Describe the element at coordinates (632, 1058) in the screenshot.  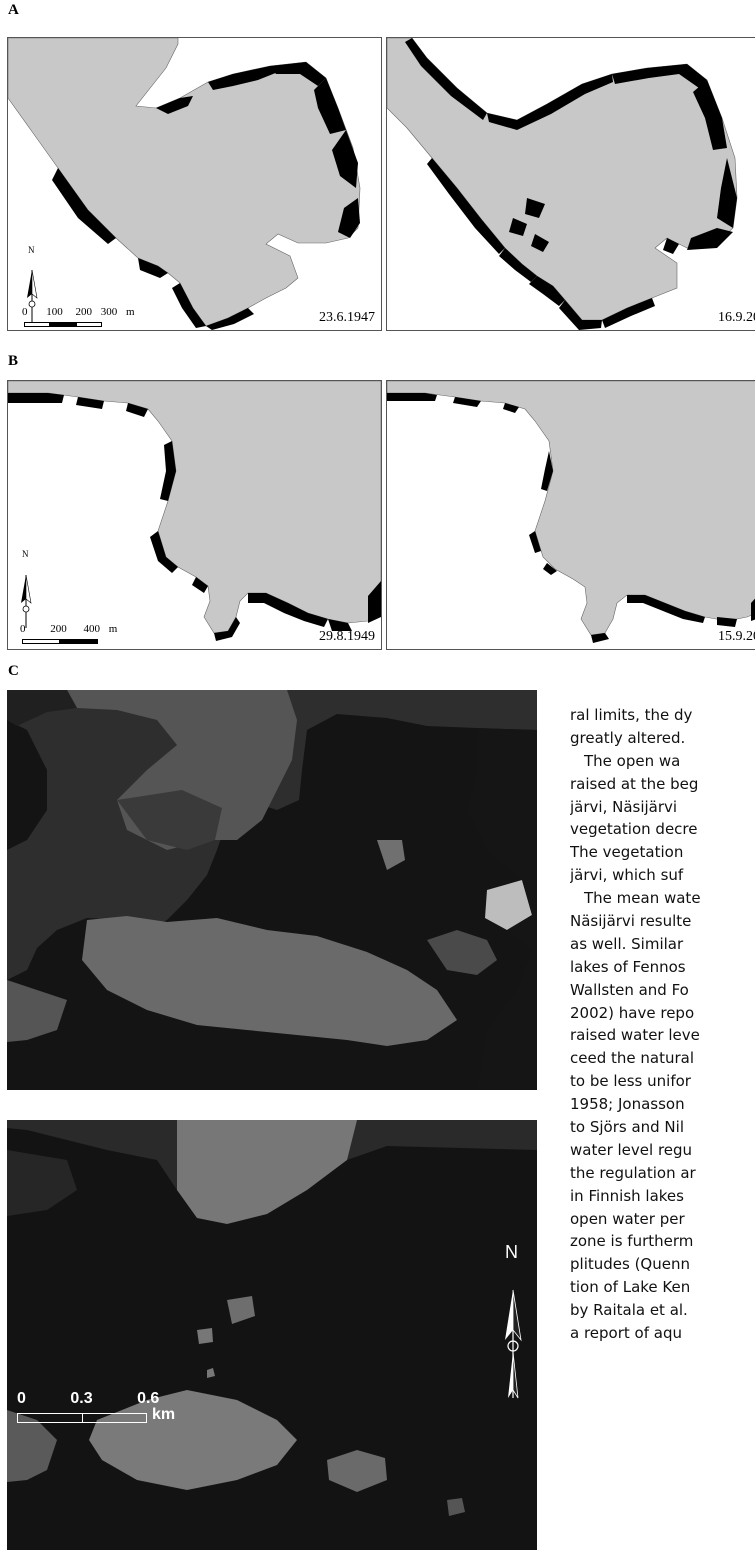
I see `text-line: ceed the natural` at that location.